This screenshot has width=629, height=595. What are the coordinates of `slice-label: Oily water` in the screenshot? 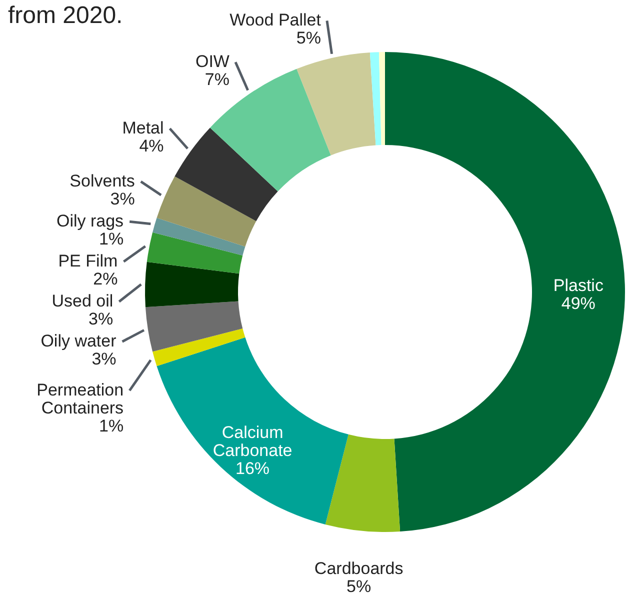 It's located at (78, 341).